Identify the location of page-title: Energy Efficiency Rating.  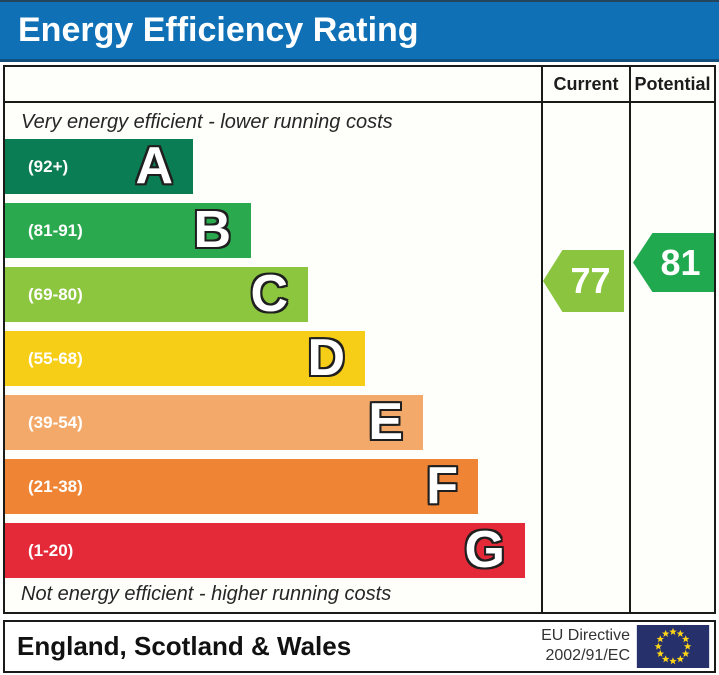
(218, 30).